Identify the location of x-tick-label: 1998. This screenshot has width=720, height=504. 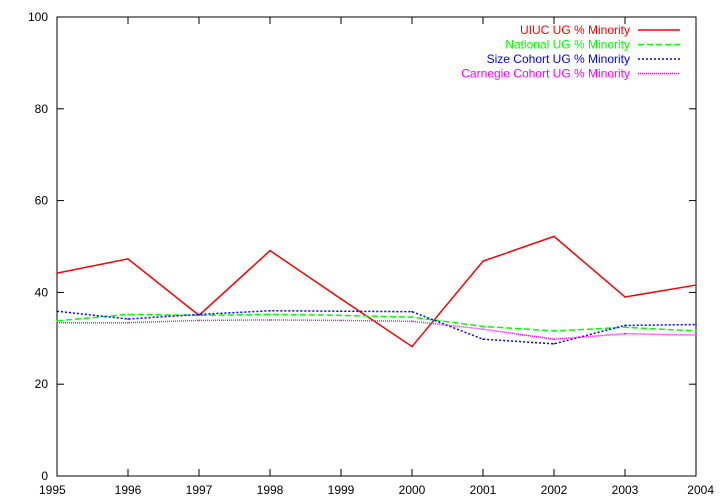
(270, 490).